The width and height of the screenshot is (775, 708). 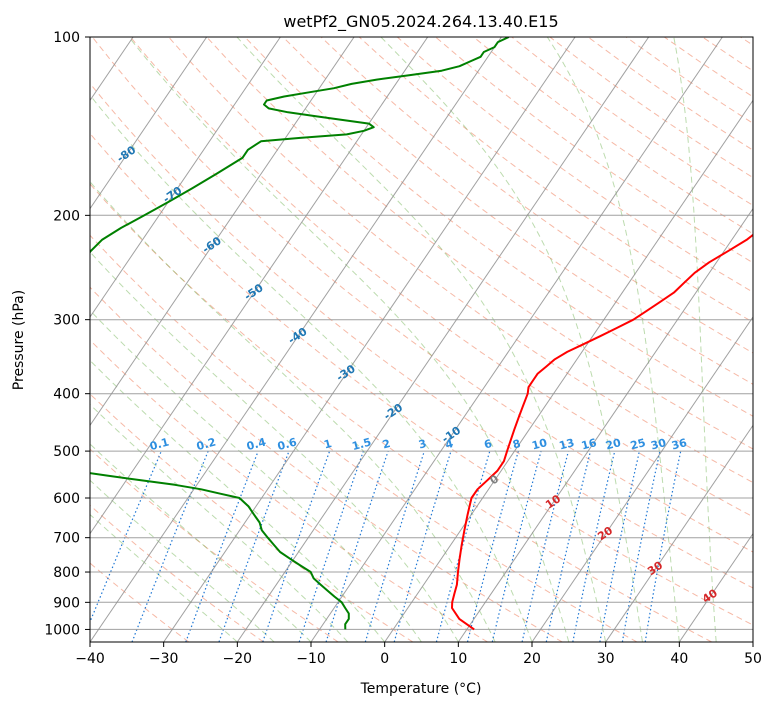 I want to click on mixing-ratio-labels: 0.1 0.2 0.4 0.6 1 1.5 2 3 4 6 8 10 13 16 20 25 30 36, so click(x=418, y=444).